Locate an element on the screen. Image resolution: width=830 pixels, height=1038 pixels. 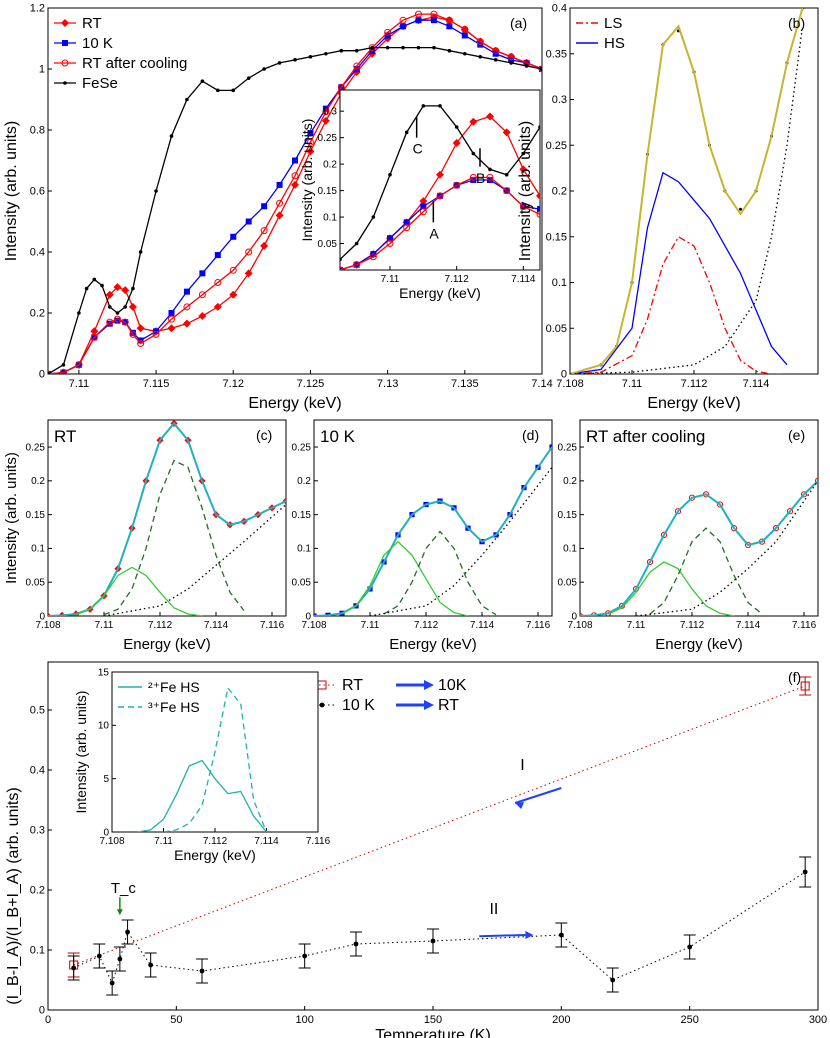
annotation-label: T_c is located at coordinates (124, 888).